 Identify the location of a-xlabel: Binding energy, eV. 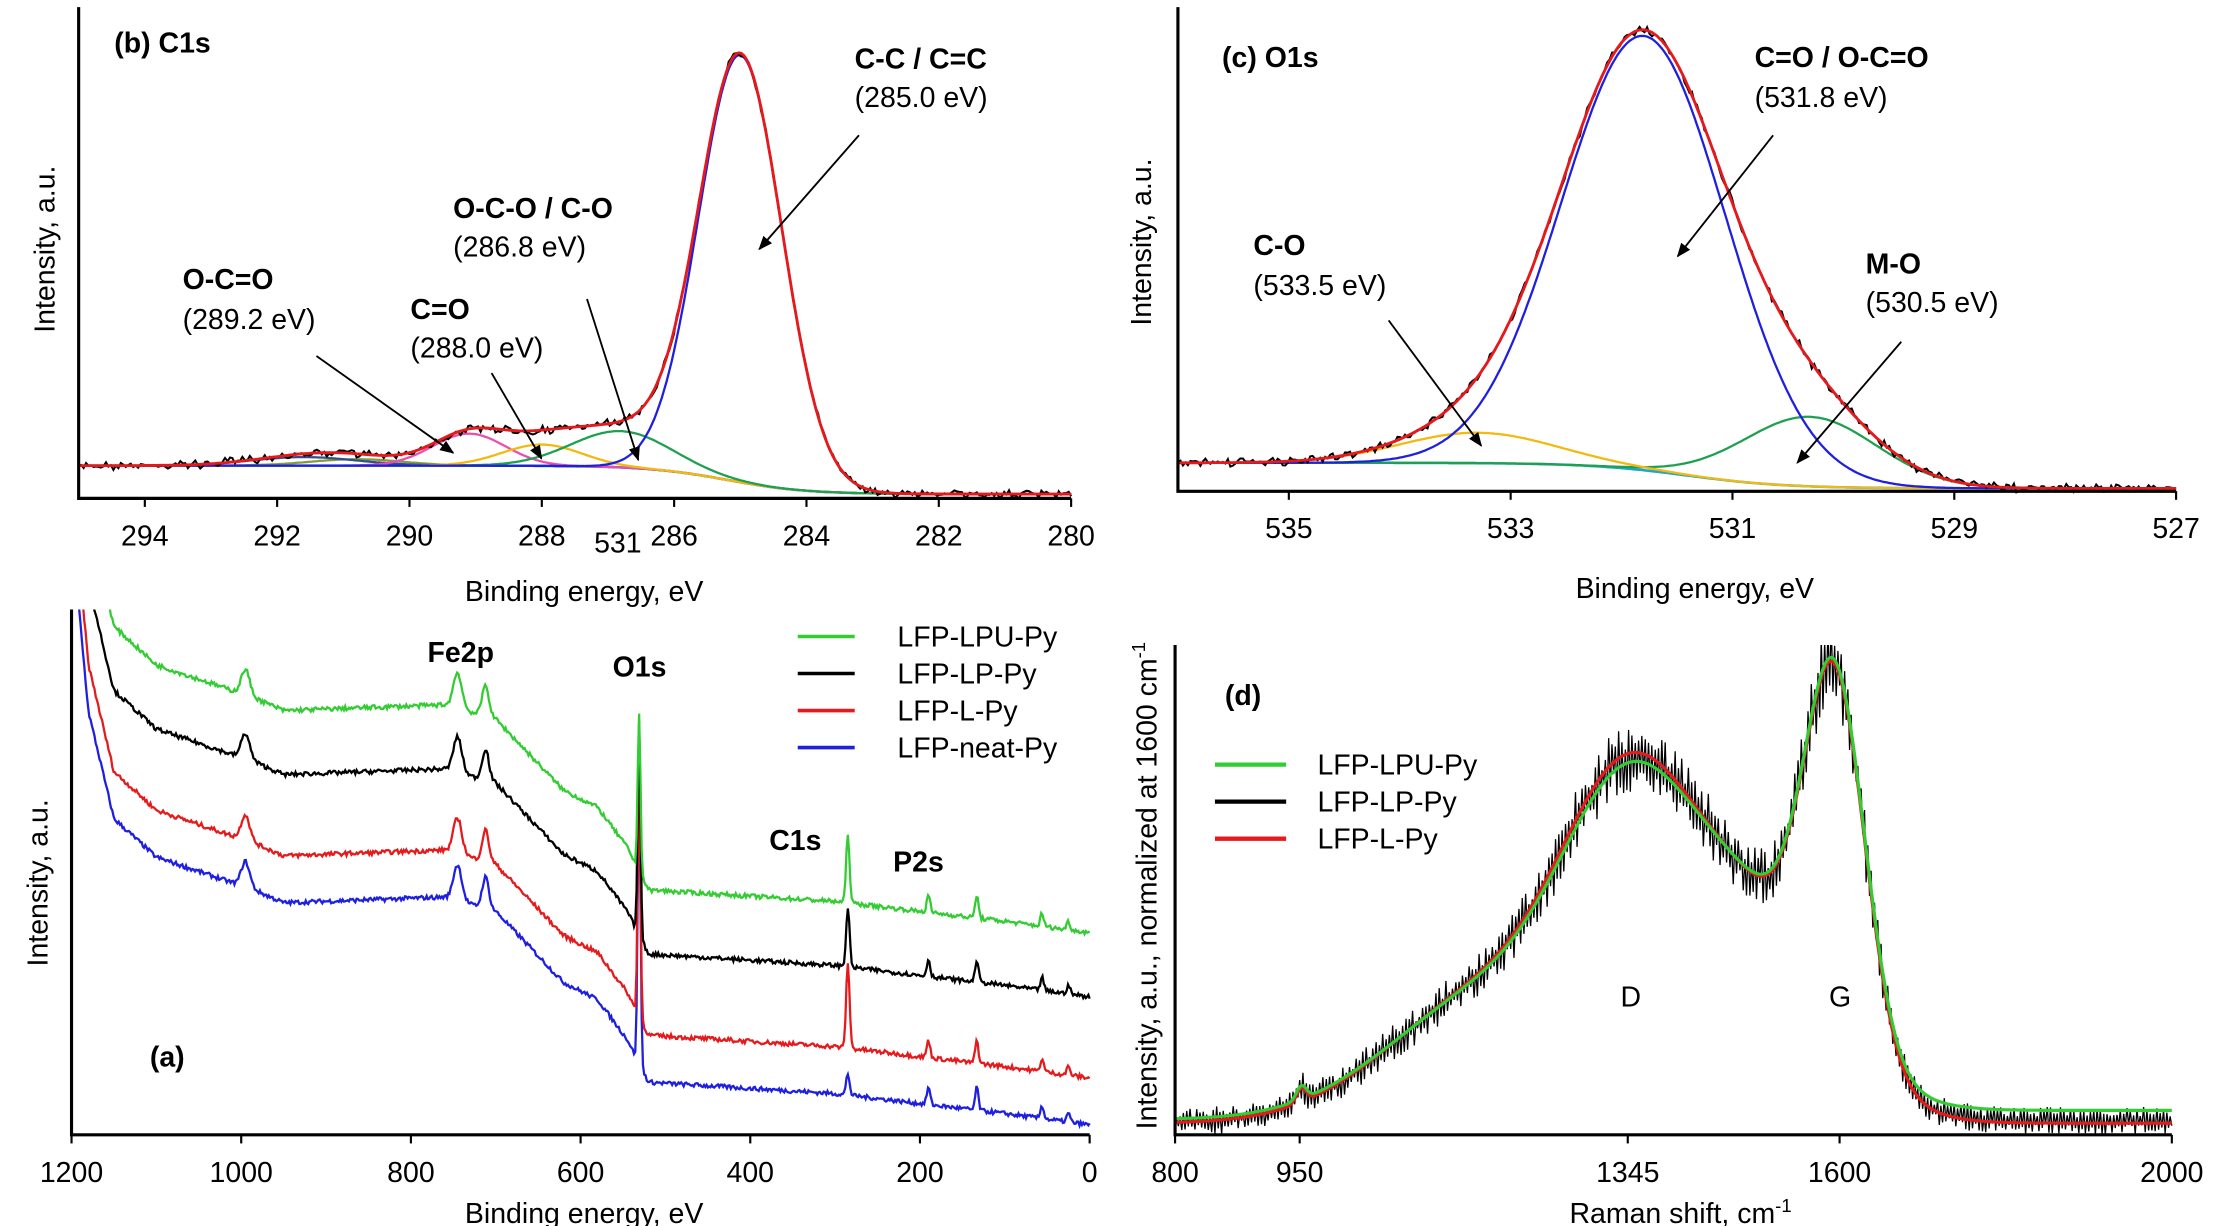
(584, 1212).